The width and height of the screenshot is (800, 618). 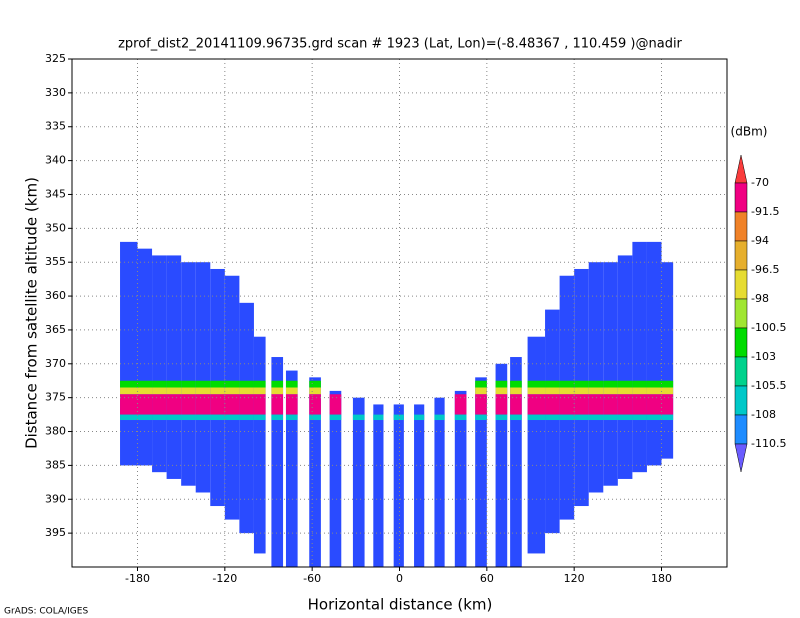 I want to click on y-axis-label: Distance from satellite altitude (km), so click(x=32, y=313).